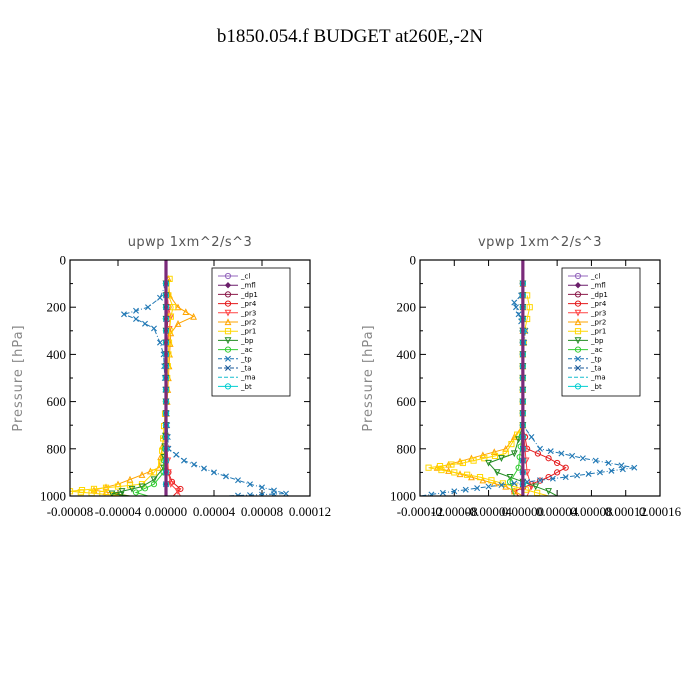 Image resolution: width=700 pixels, height=700 pixels. Describe the element at coordinates (368, 377) in the screenshot. I see `y-axis-label: Pressure [hPa]` at that location.